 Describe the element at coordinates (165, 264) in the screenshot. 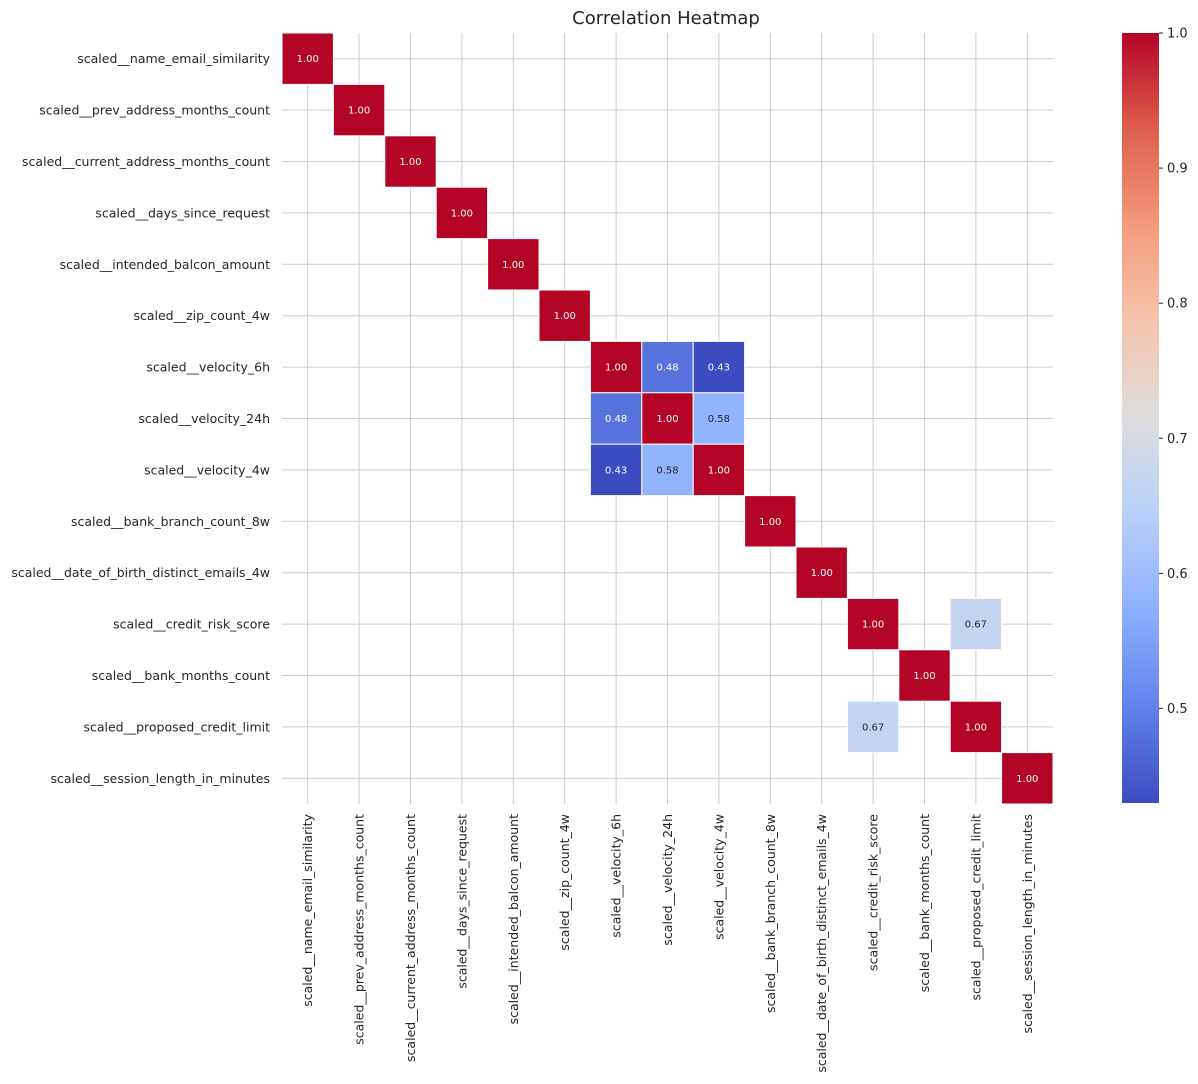

I see `y-tick-label: scaled__intended_balcon_amount` at that location.